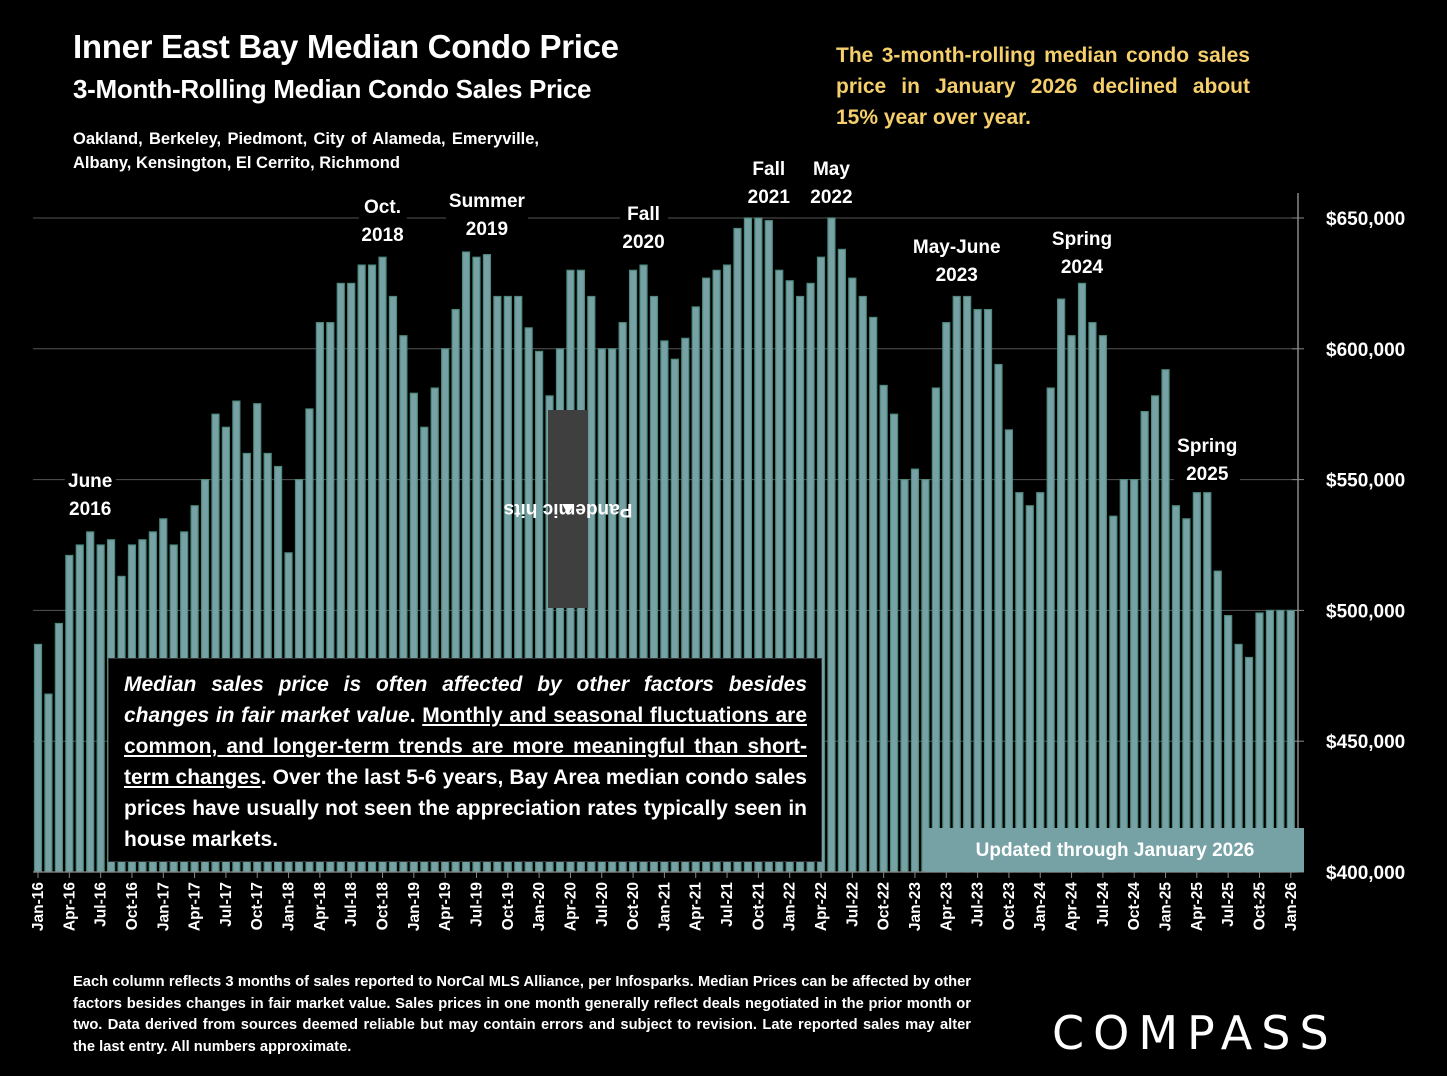 Image resolution: width=1447 pixels, height=1076 pixels. Describe the element at coordinates (320, 906) in the screenshot. I see `x-tick-label: Apr-18` at that location.